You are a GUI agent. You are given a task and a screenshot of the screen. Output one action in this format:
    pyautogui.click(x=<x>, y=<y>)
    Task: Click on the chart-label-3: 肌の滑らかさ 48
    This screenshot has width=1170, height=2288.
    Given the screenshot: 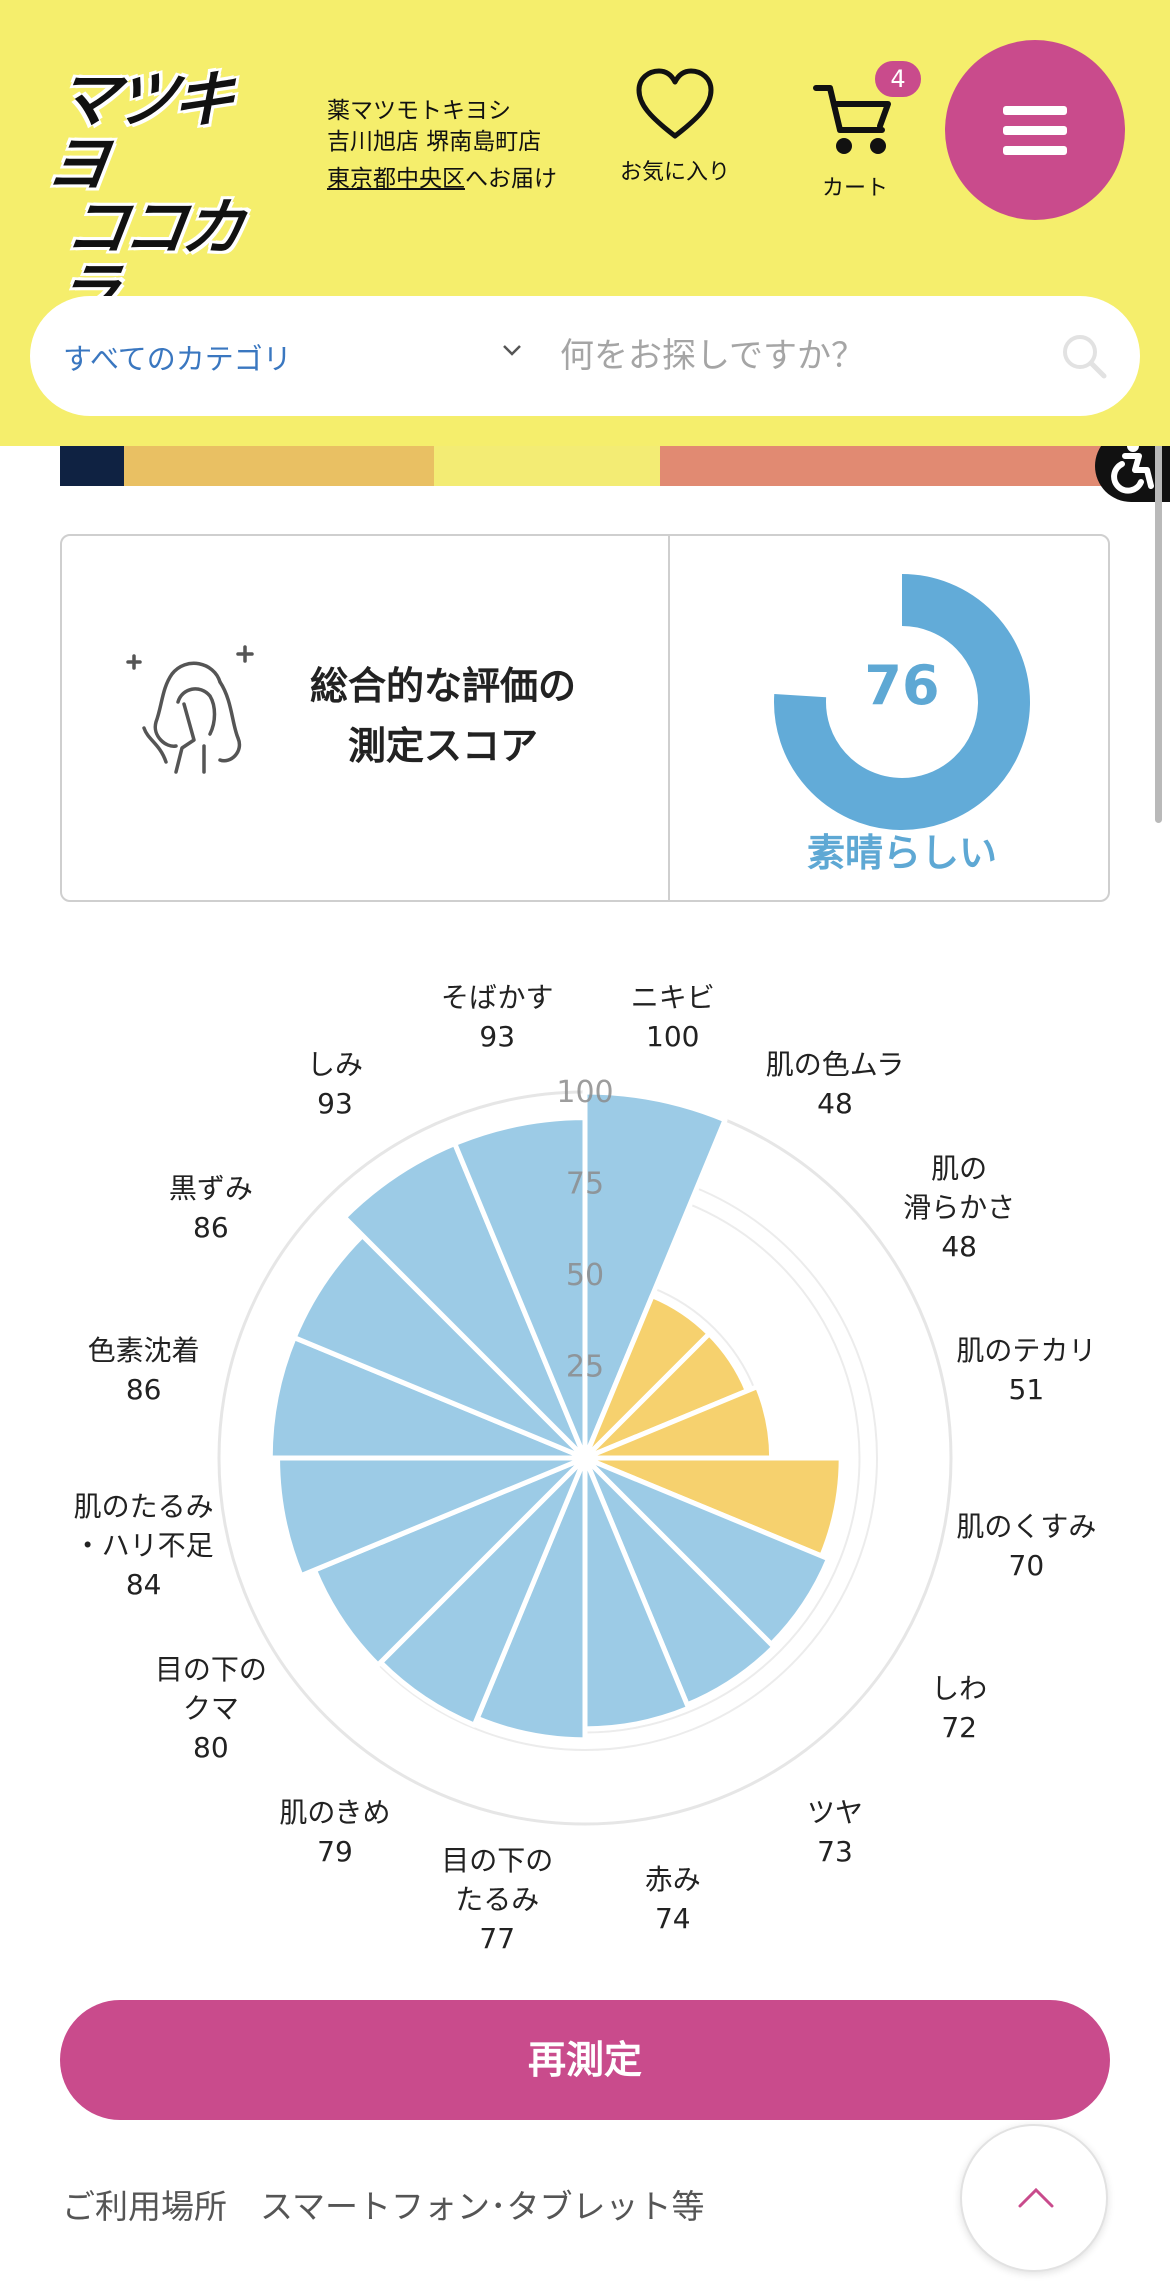 What is the action you would take?
    pyautogui.click(x=959, y=1207)
    